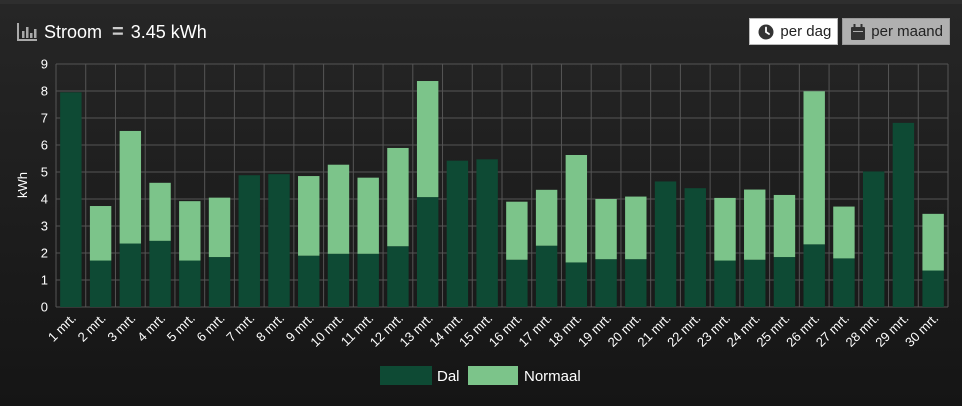 This screenshot has height=406, width=962. I want to click on period-buttons: per dag per maand, so click(849, 31).